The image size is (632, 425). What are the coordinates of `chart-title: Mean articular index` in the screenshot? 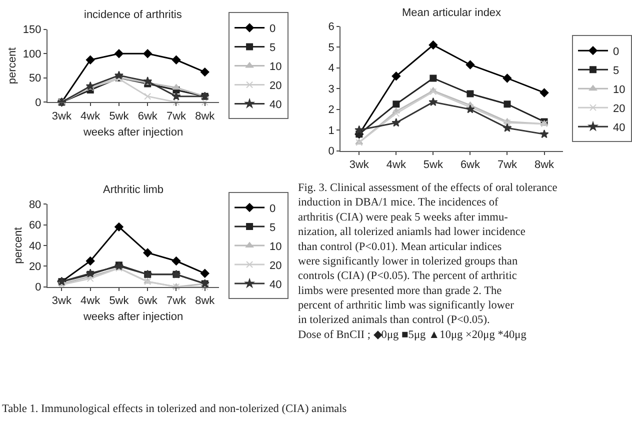 It's located at (452, 13).